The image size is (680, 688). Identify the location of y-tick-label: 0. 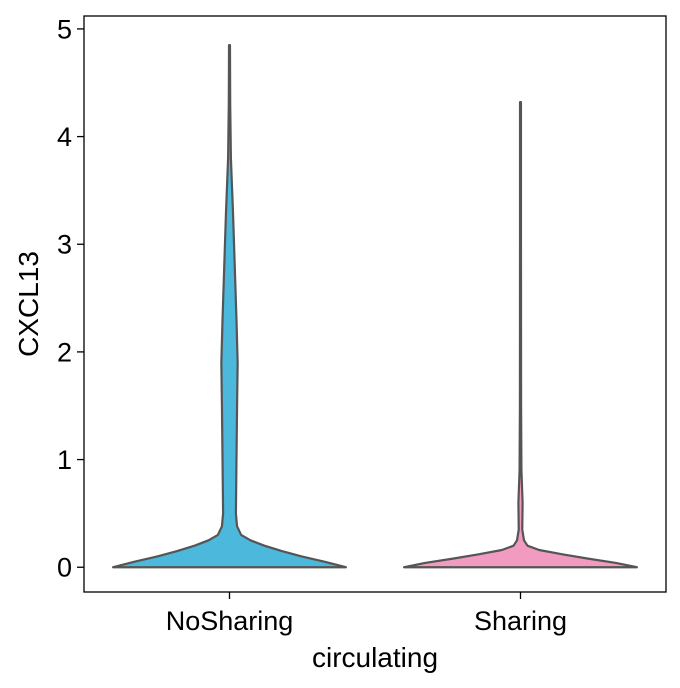
(64, 568).